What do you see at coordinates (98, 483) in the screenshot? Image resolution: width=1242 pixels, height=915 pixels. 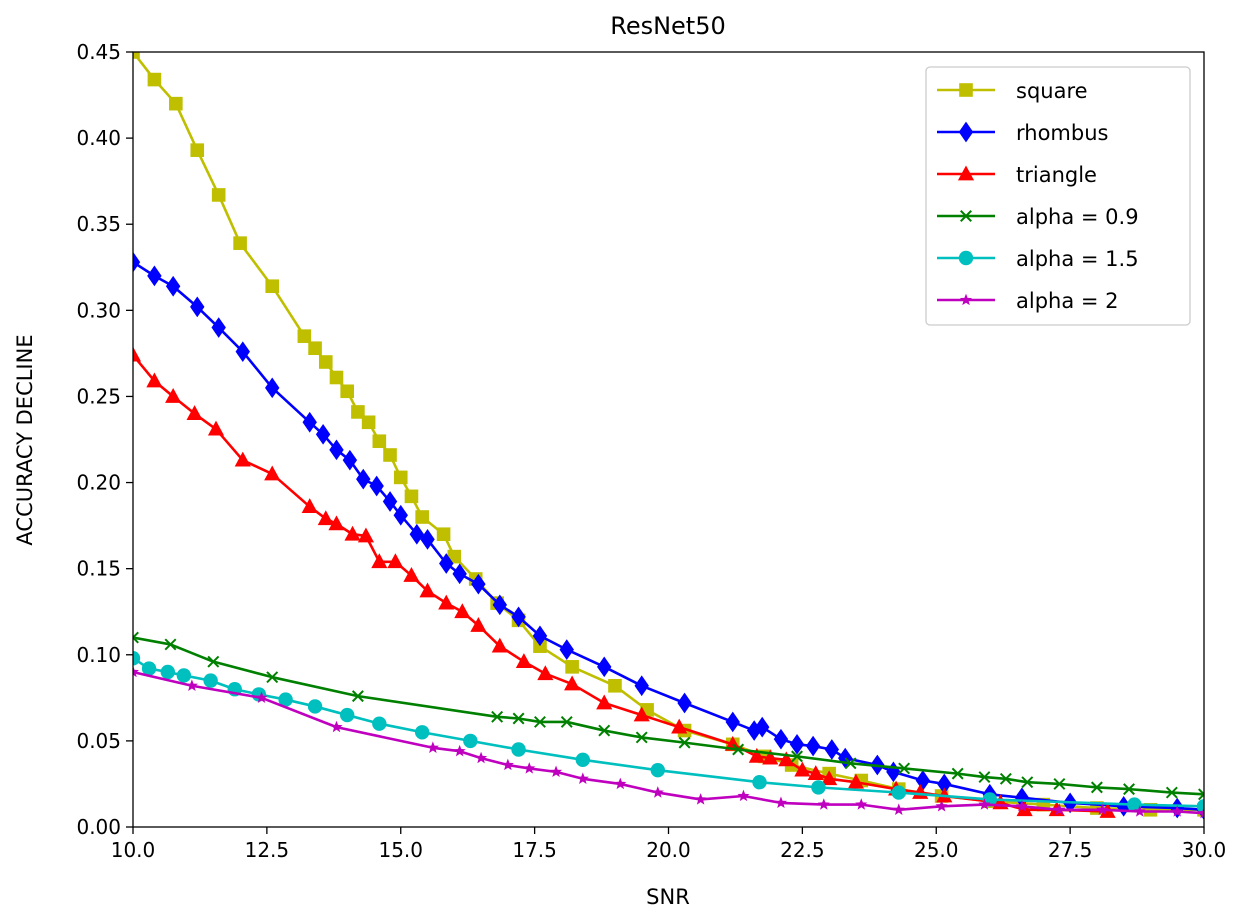 I see `y-tick-label: 0.20` at bounding box center [98, 483].